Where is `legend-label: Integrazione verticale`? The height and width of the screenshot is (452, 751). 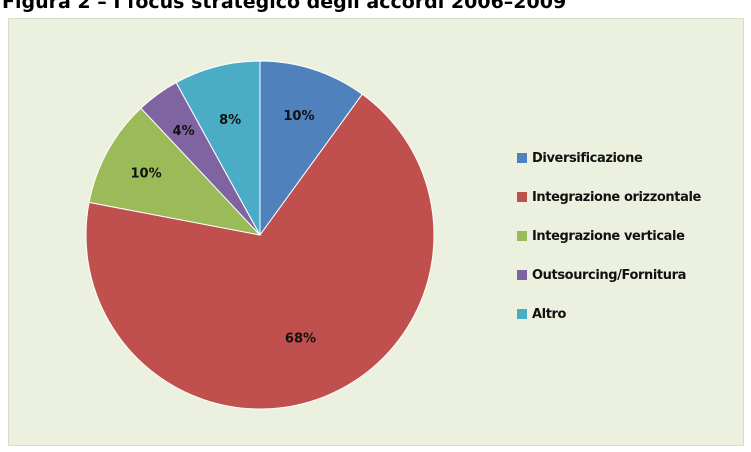
legend-label: Integrazione verticale is located at coordinates (608, 236).